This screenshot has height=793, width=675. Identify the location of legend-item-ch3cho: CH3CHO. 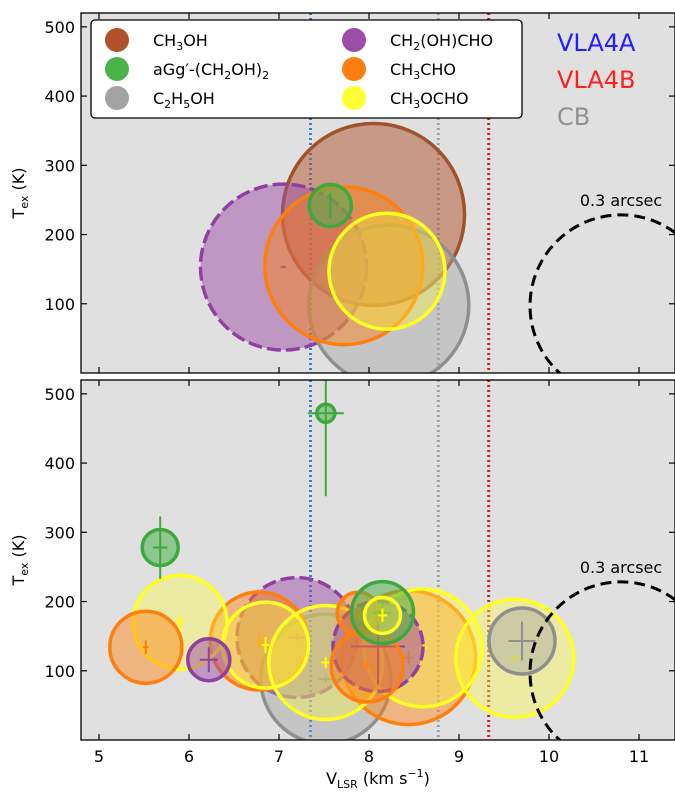
(399, 69).